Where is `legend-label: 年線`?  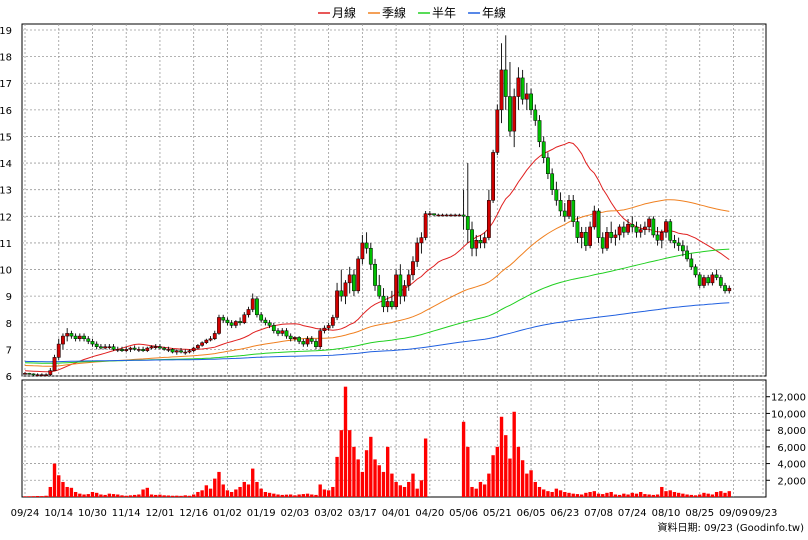
legend-label: 年線 is located at coordinates (494, 12).